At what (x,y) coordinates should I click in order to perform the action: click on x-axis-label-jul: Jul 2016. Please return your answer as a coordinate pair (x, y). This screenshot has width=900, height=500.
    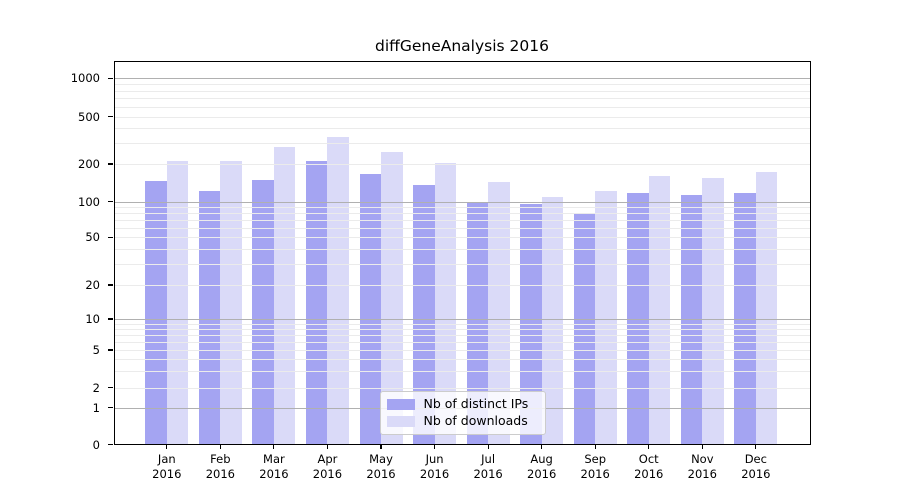
    Looking at the image, I should click on (488, 466).